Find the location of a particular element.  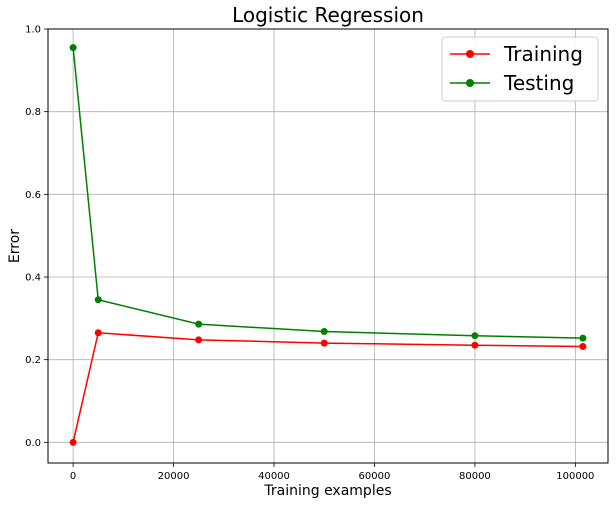

y-tick-label: 0.6 is located at coordinates (33, 195).